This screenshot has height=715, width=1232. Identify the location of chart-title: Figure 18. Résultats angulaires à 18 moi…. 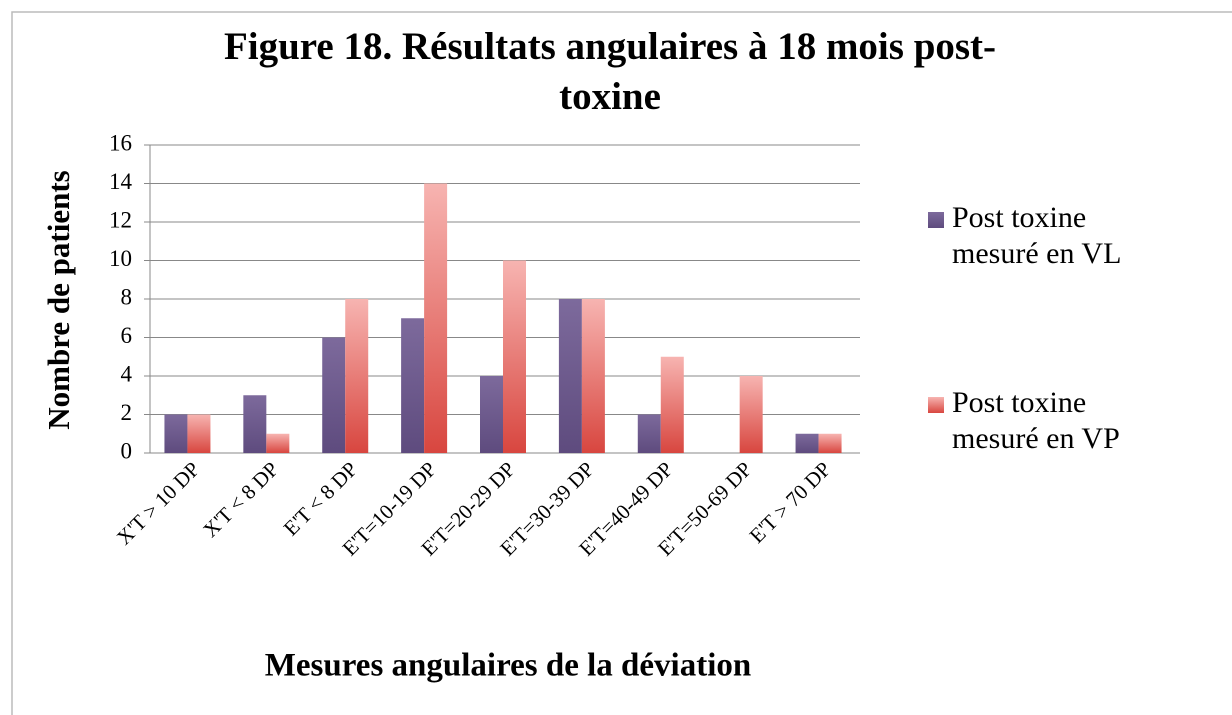
(610, 71).